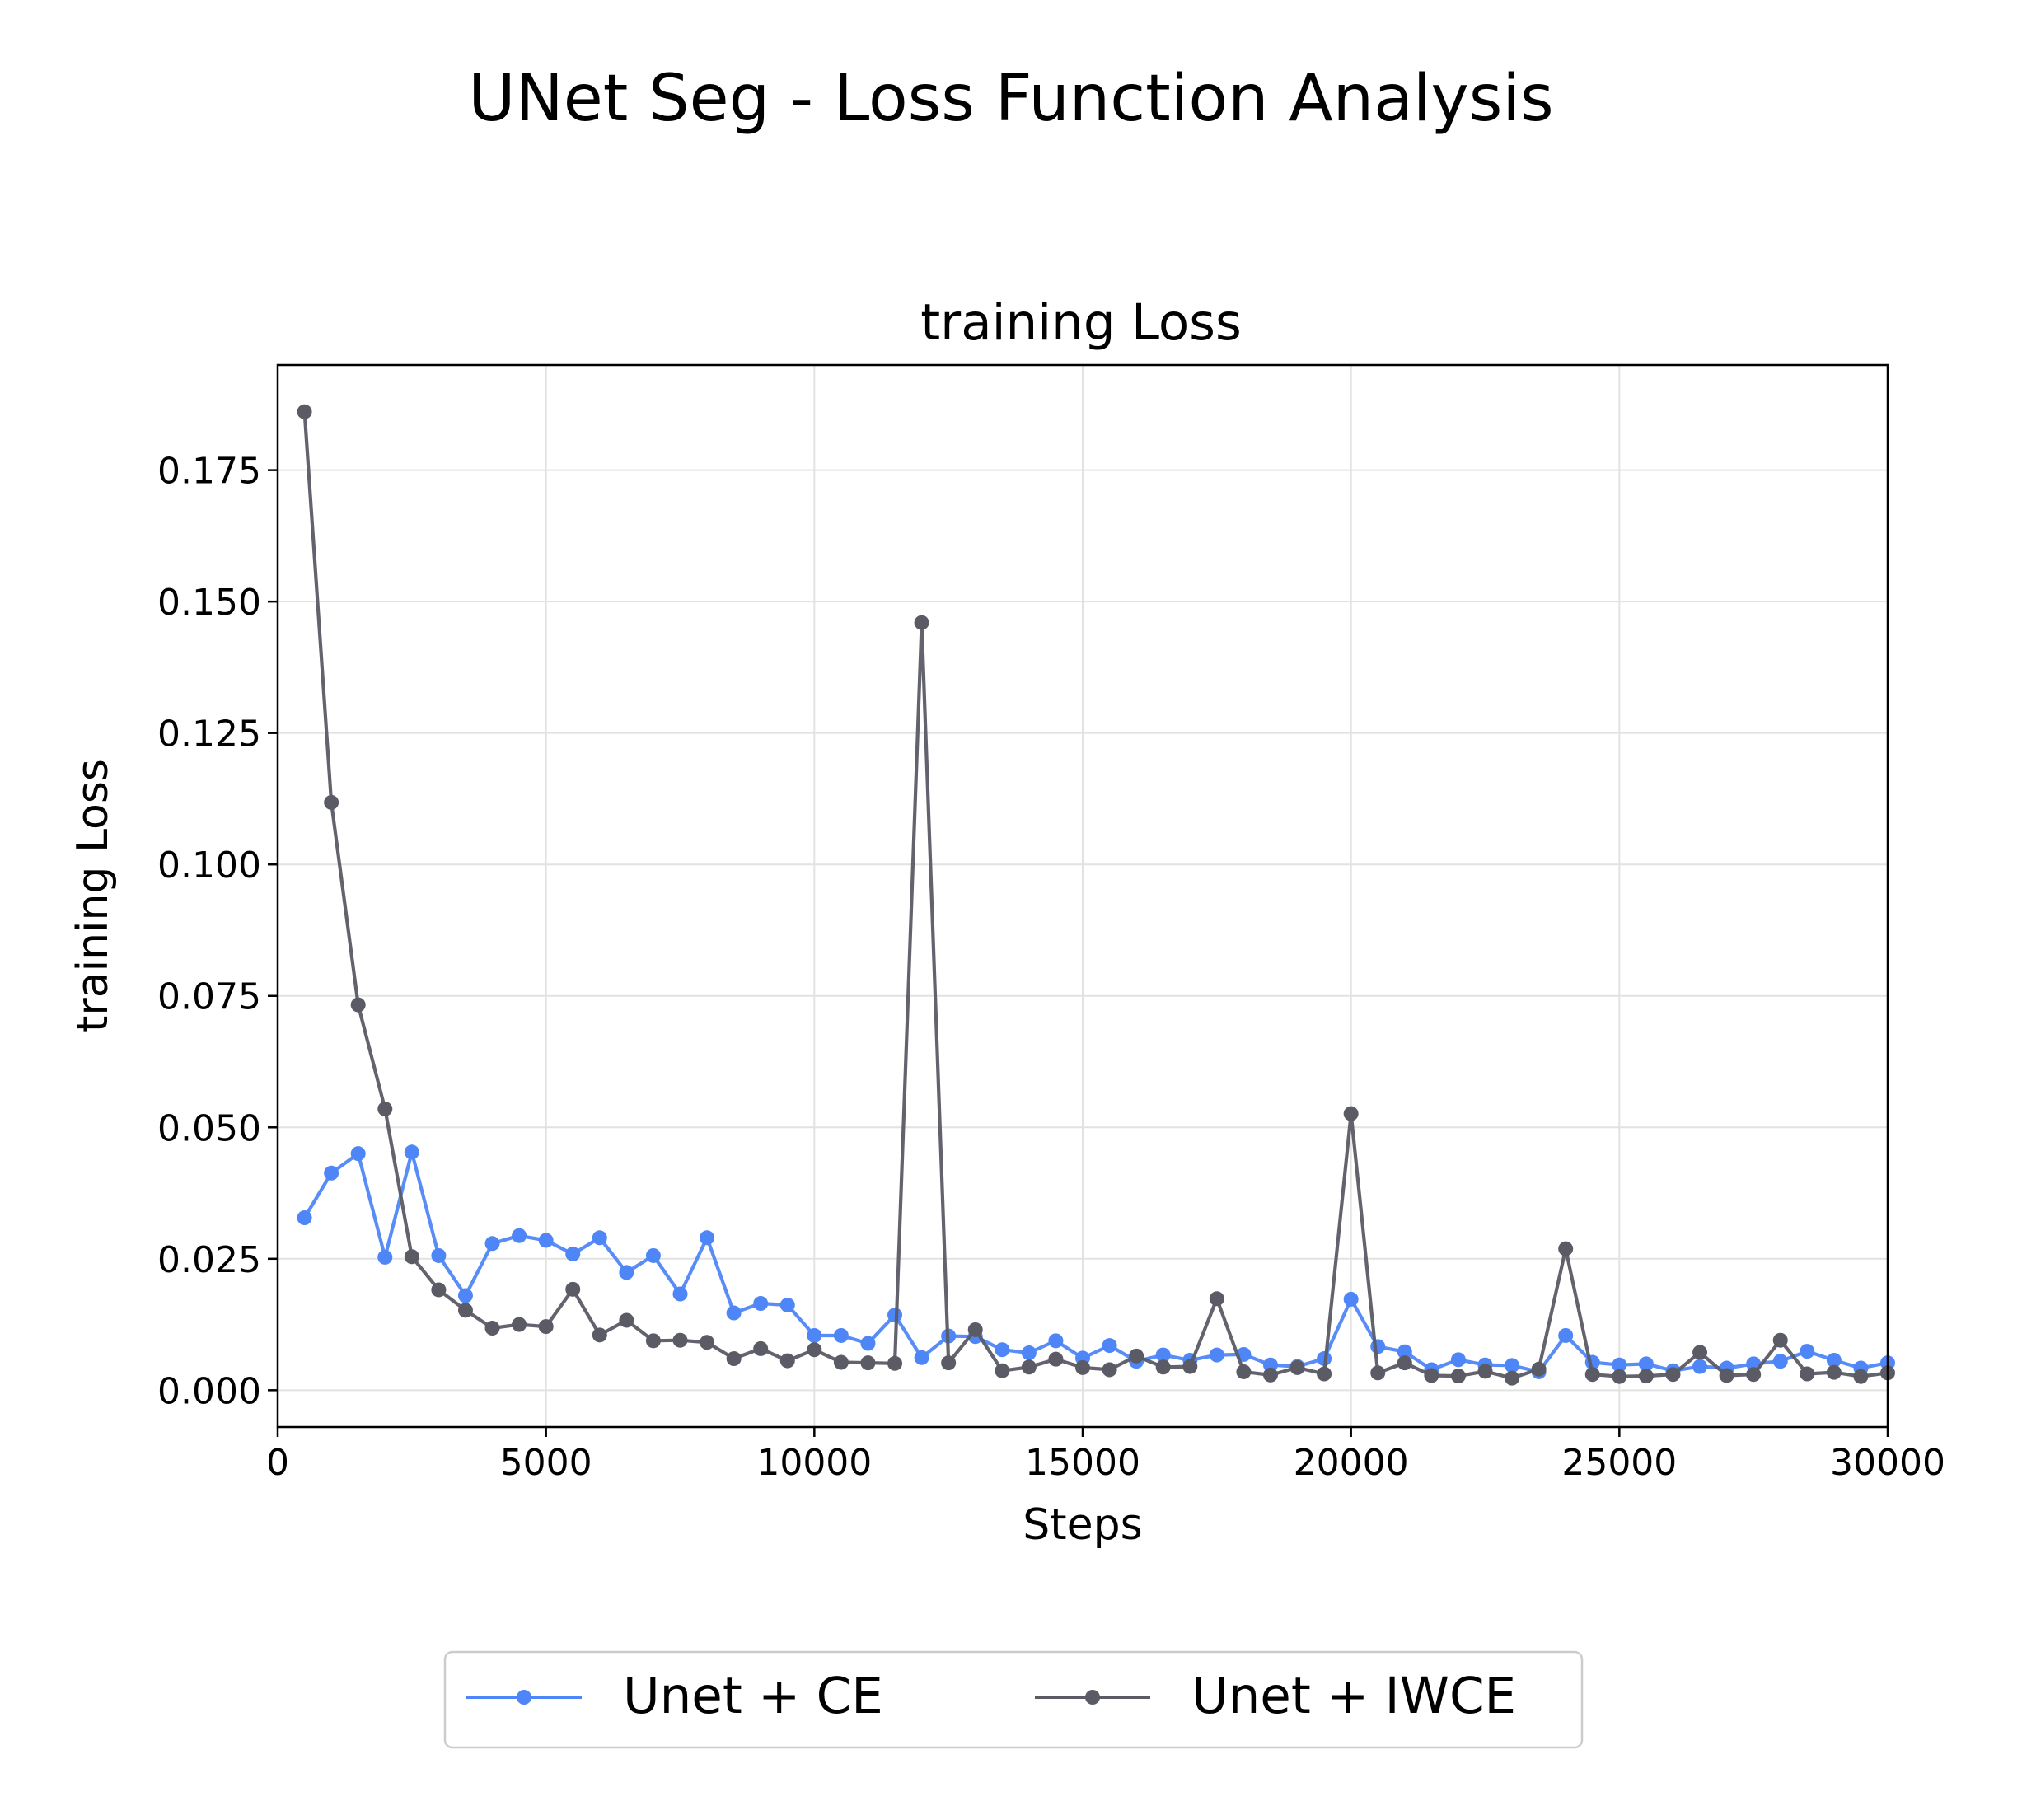 The image size is (2022, 1820). I want to click on x-tick-label: 0, so click(277, 1463).